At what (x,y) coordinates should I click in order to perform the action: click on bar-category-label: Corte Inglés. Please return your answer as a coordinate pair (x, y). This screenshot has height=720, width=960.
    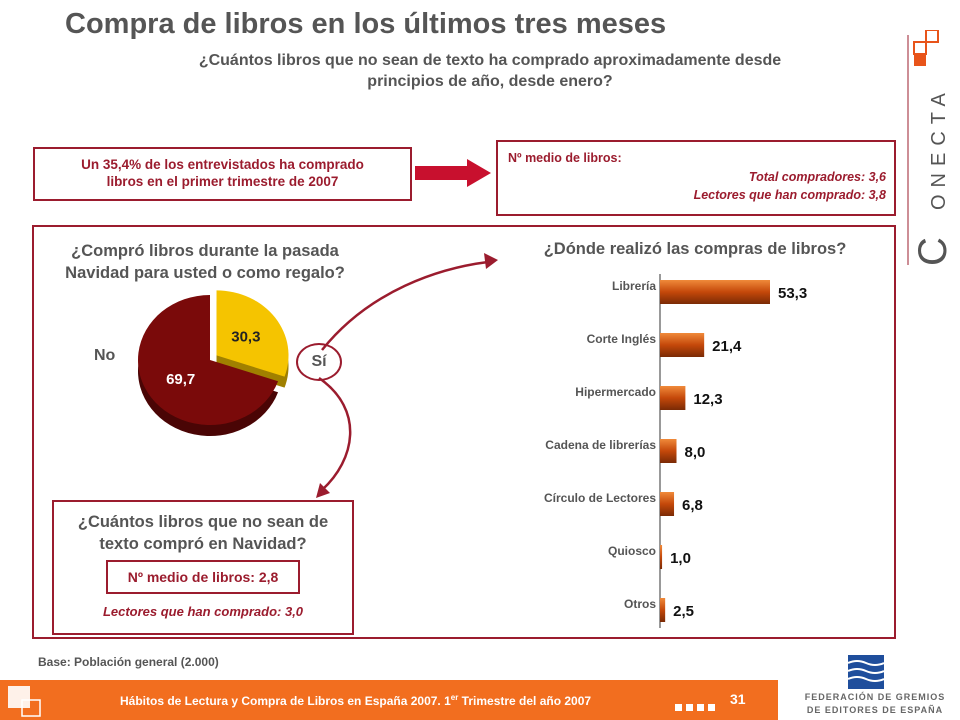
    Looking at the image, I should click on (622, 339).